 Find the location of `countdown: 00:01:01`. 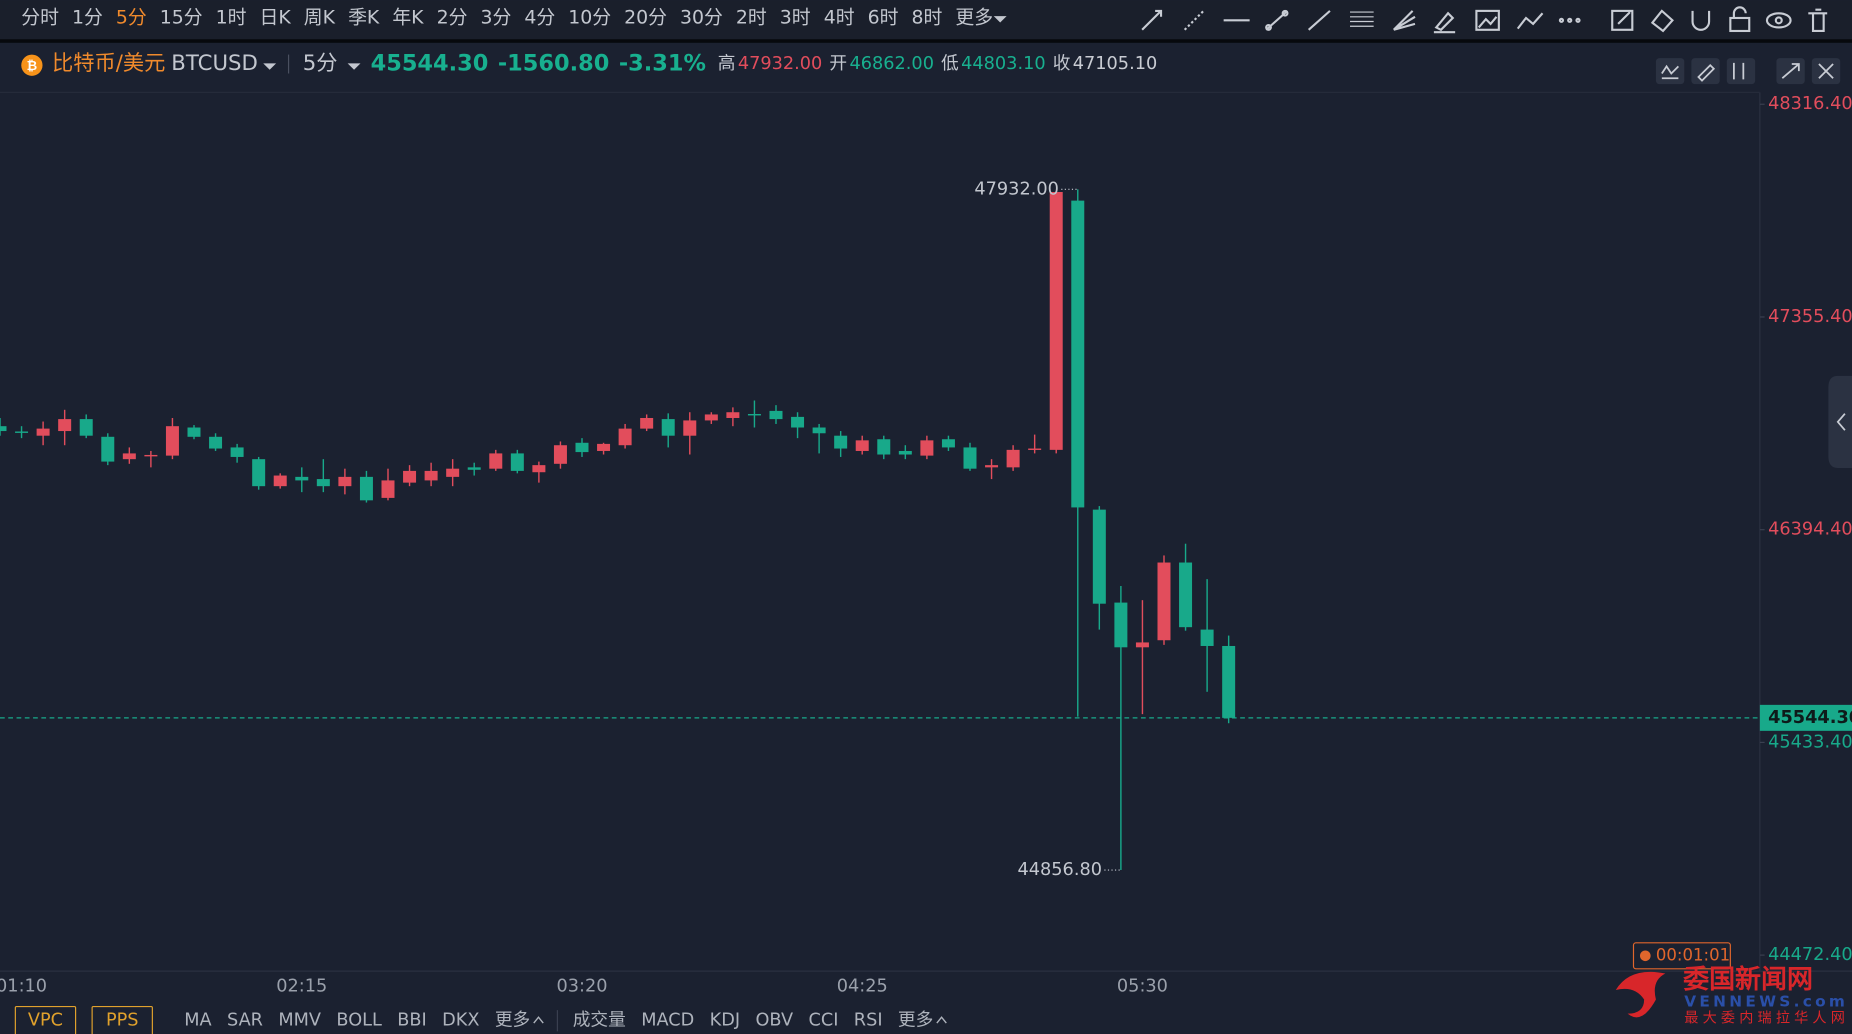

countdown: 00:01:01 is located at coordinates (1693, 954).